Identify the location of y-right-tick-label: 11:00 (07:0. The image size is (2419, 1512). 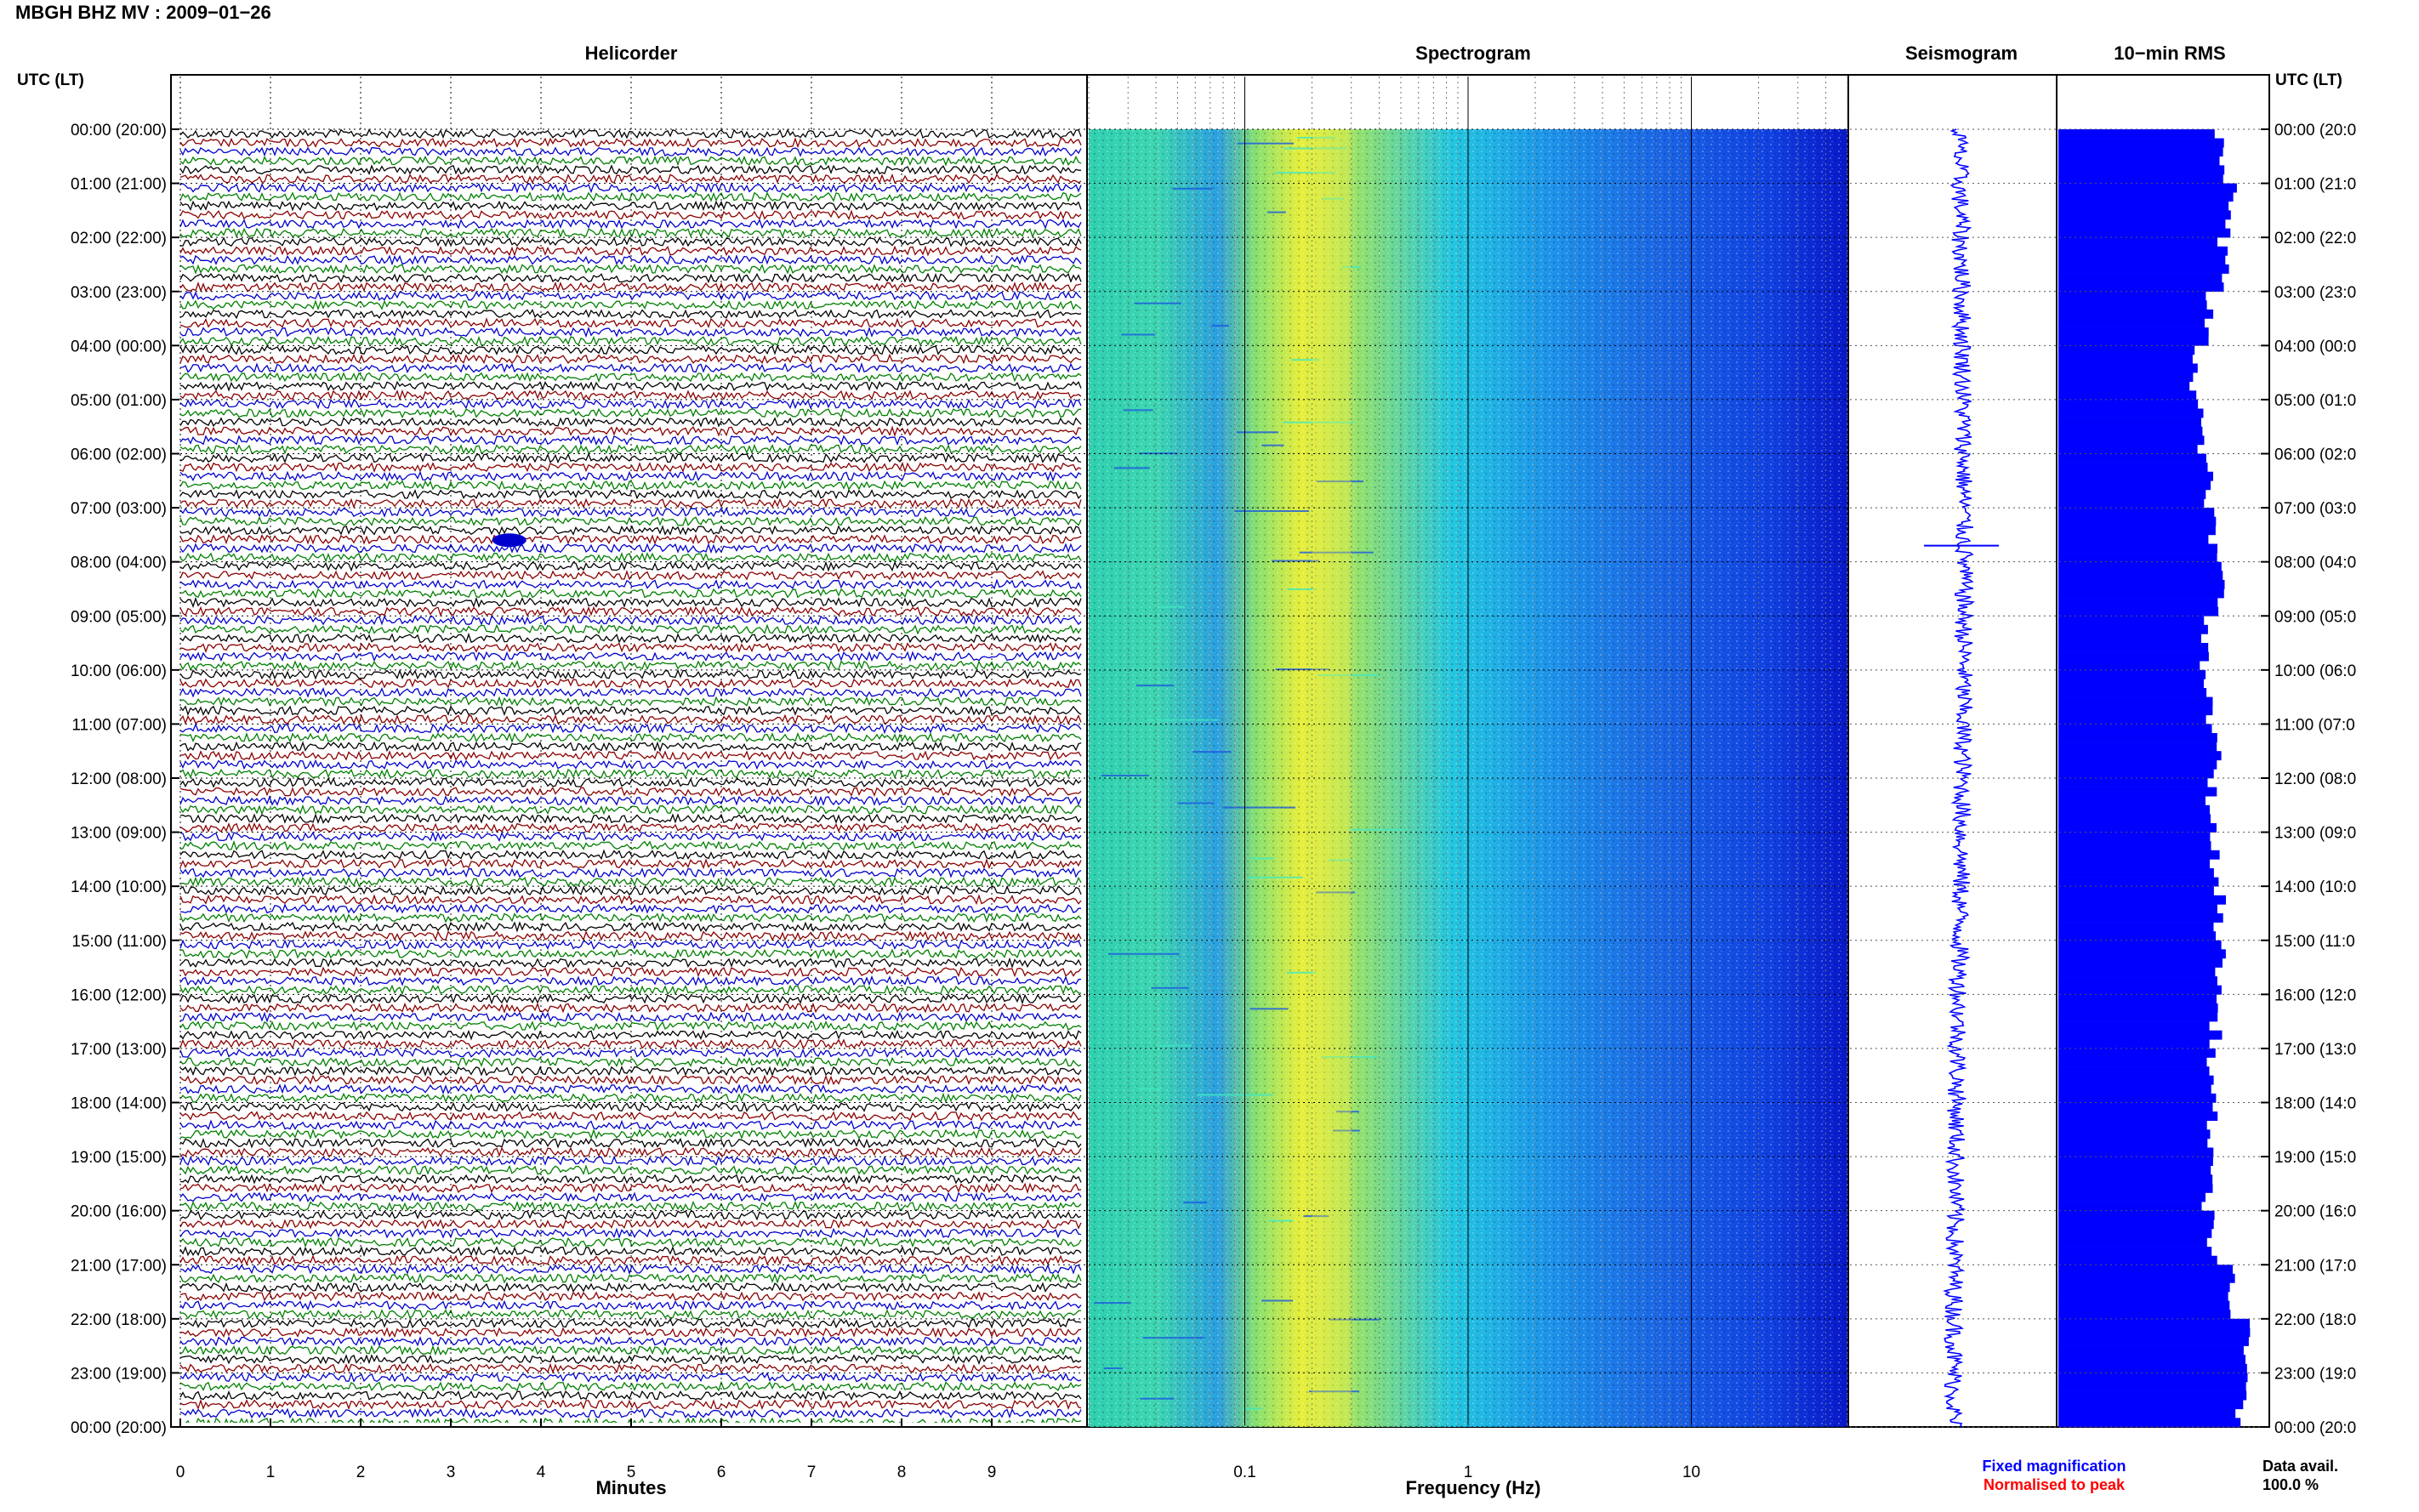
(2314, 725).